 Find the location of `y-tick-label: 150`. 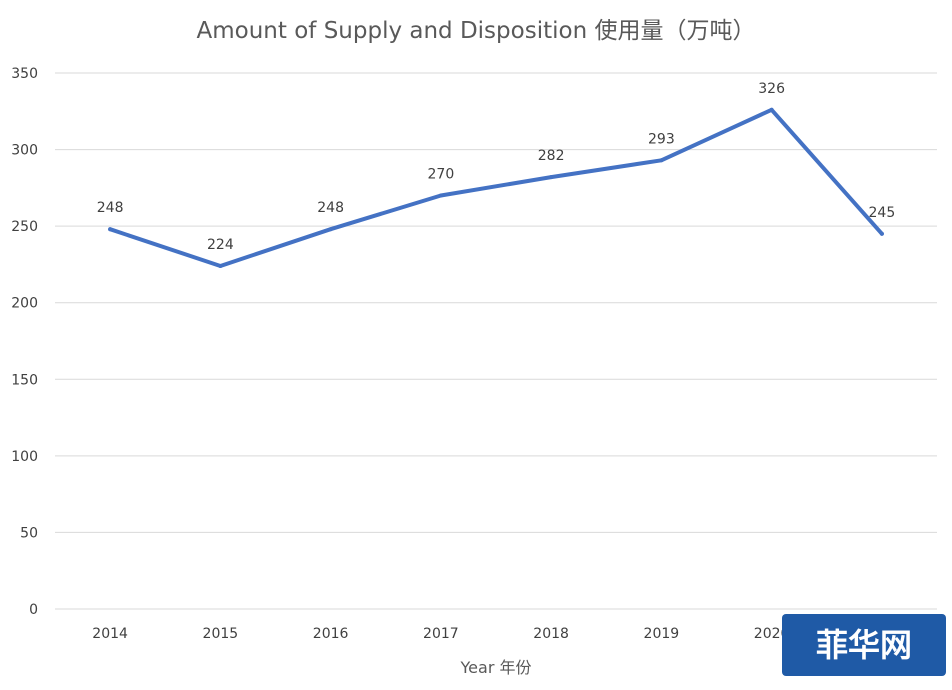

y-tick-label: 150 is located at coordinates (24, 380).